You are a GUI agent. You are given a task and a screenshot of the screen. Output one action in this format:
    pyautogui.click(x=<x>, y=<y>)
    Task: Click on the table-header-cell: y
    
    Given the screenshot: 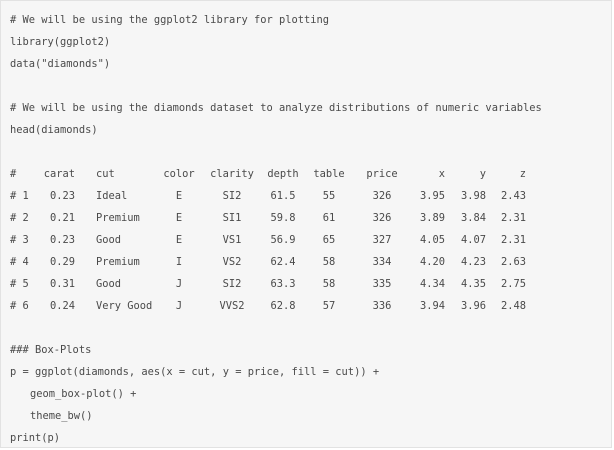 What is the action you would take?
    pyautogui.click(x=482, y=174)
    